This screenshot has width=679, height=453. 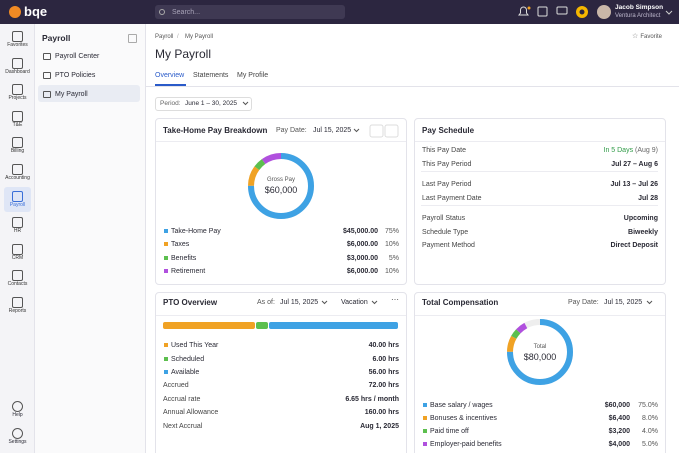 What do you see at coordinates (395, 299) in the screenshot?
I see `more: ⋯` at bounding box center [395, 299].